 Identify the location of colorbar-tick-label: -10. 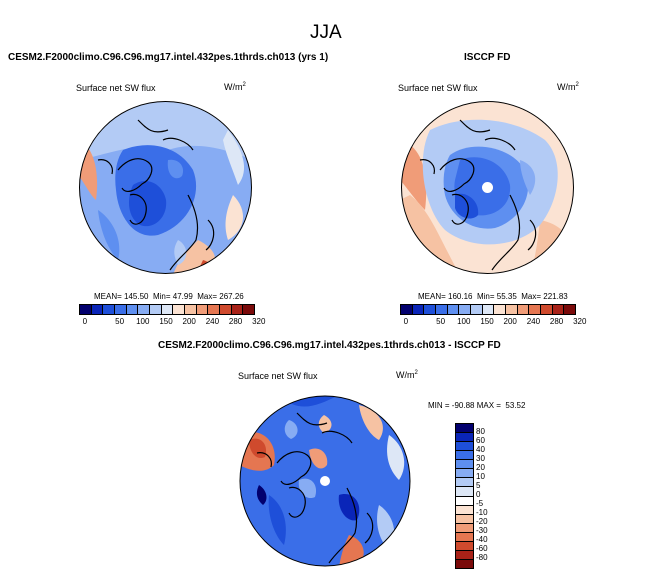
(482, 512).